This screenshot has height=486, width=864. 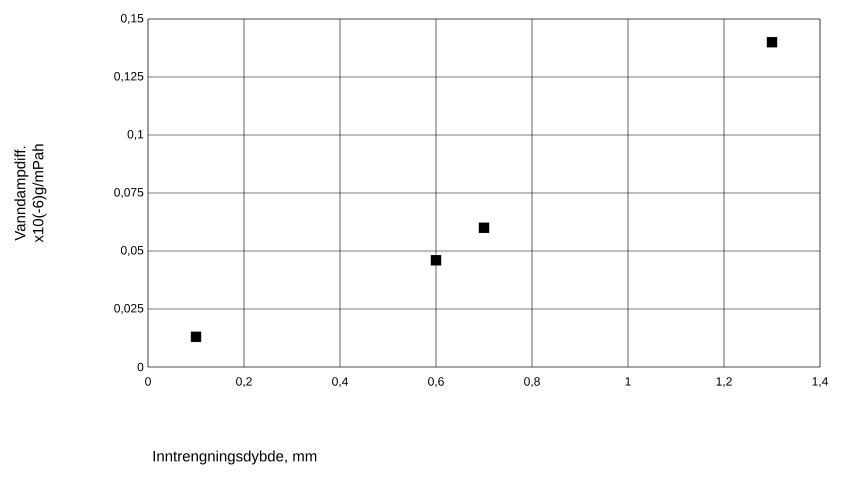 I want to click on y-tick-label: 0,025, so click(x=129, y=309).